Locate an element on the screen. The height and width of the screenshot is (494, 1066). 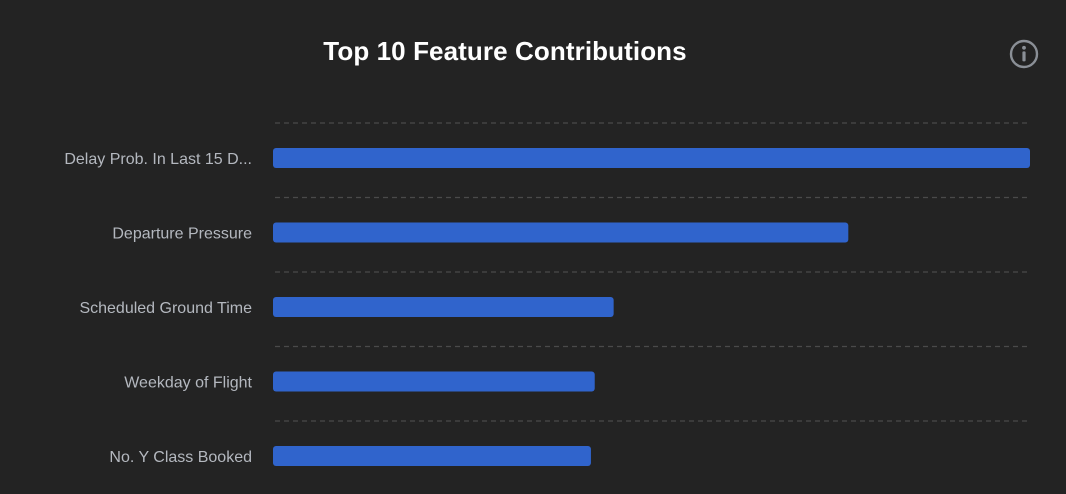
category-label: Departure Pressure is located at coordinates (182, 234).